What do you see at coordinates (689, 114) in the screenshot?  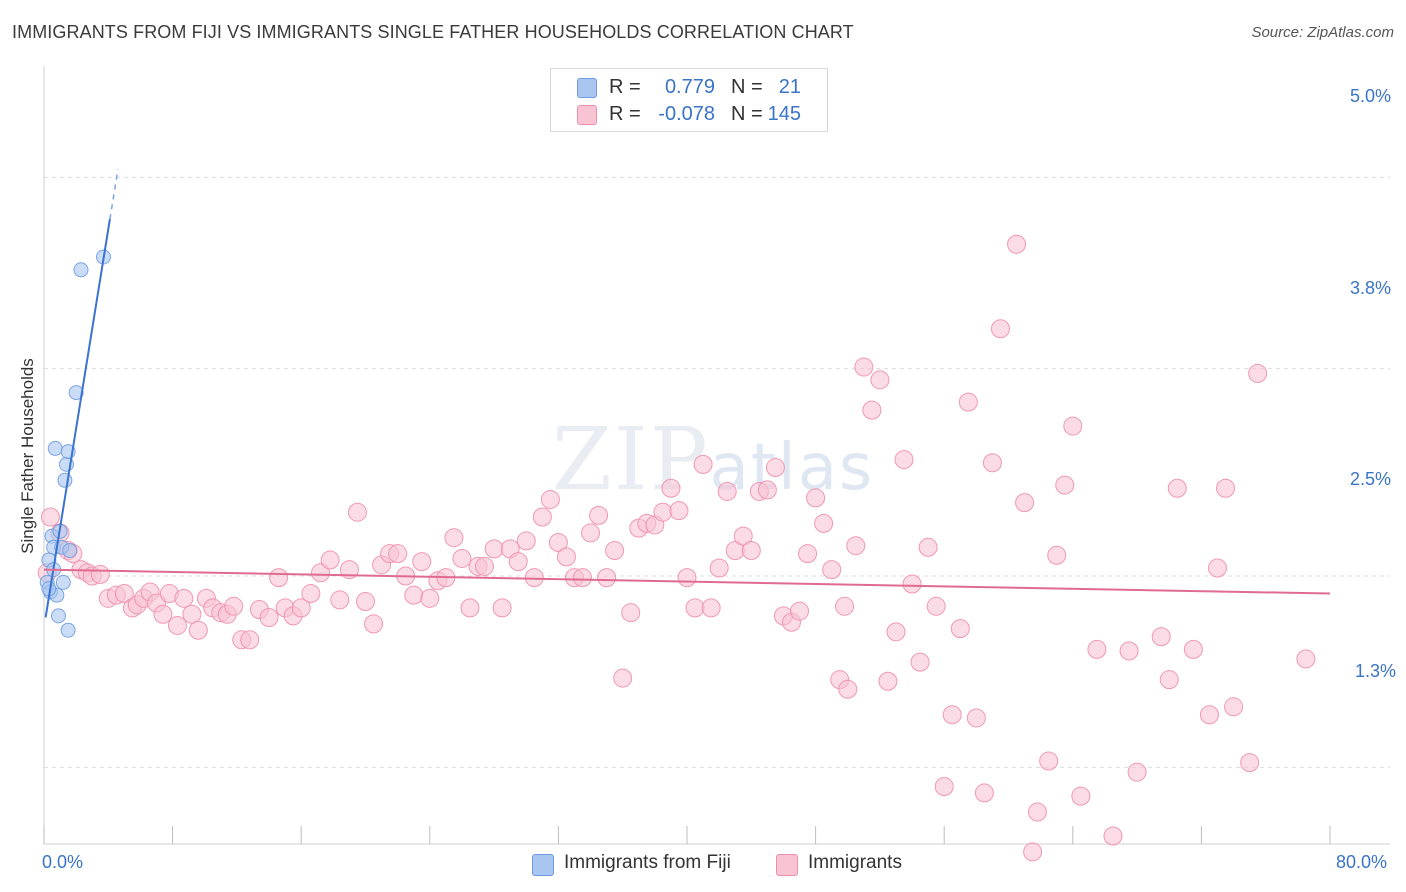 I see `legend-row-immigrants: R = -0.078 N = 145` at bounding box center [689, 114].